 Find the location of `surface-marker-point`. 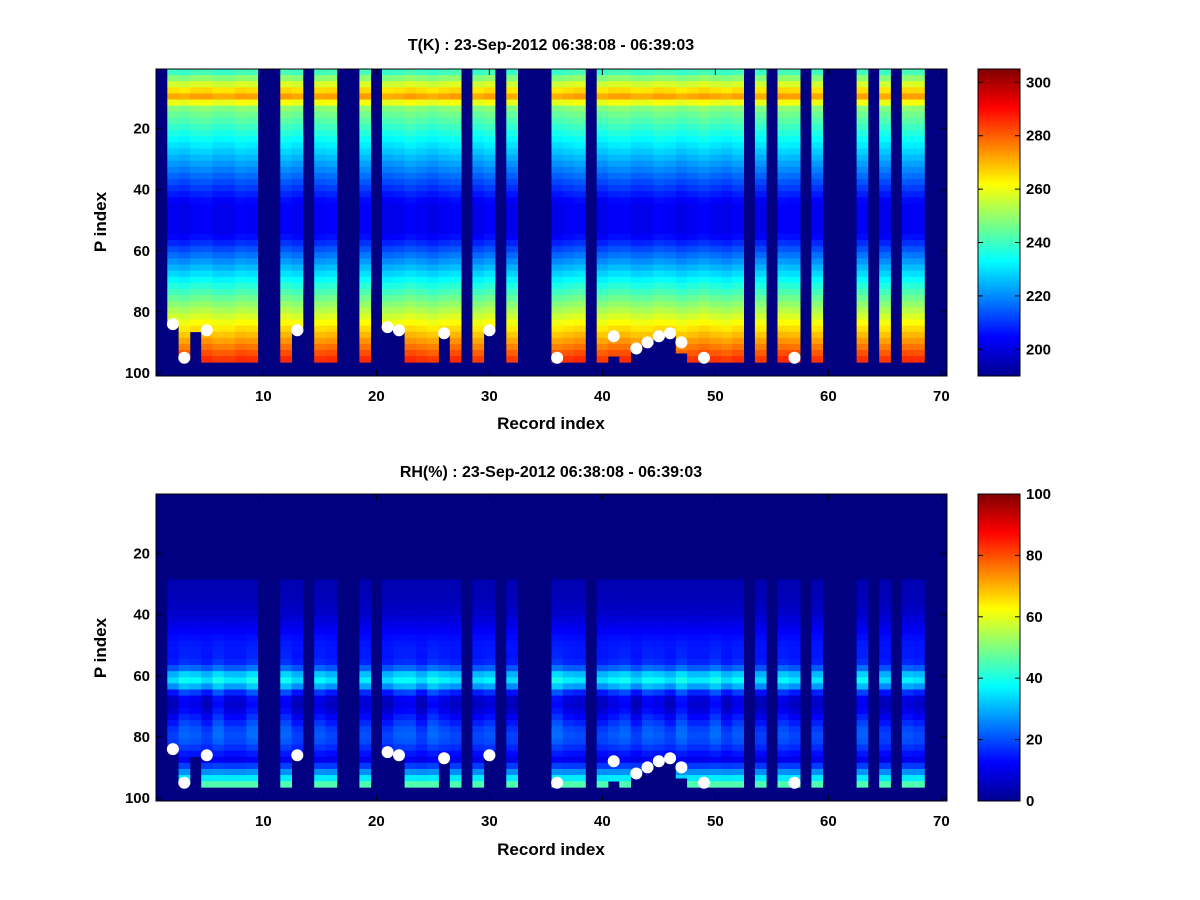

surface-marker-point is located at coordinates (557, 357).